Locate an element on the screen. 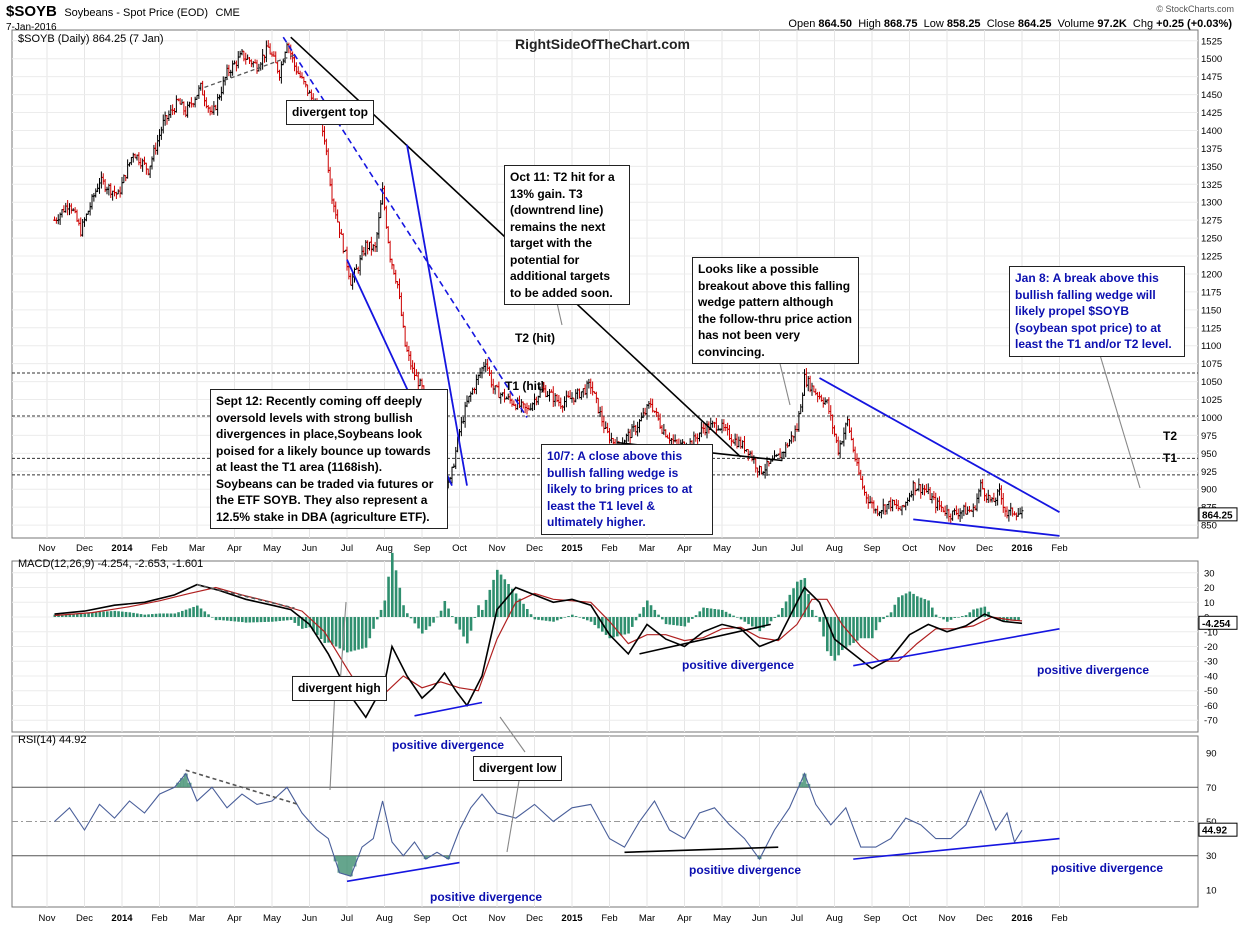 The width and height of the screenshot is (1240, 928). divergent-top-note: divergent top is located at coordinates (330, 112).